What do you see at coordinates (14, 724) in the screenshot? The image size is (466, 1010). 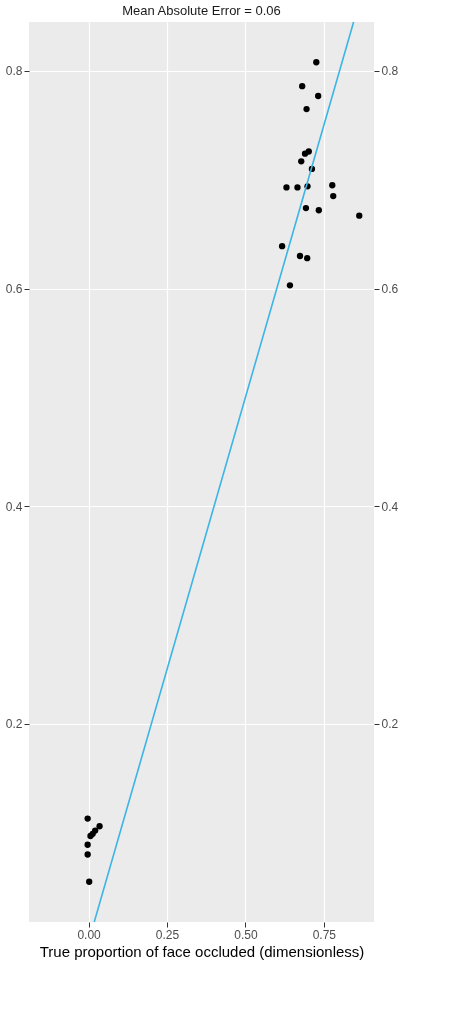 I see `y-tick-label: 0.2` at bounding box center [14, 724].